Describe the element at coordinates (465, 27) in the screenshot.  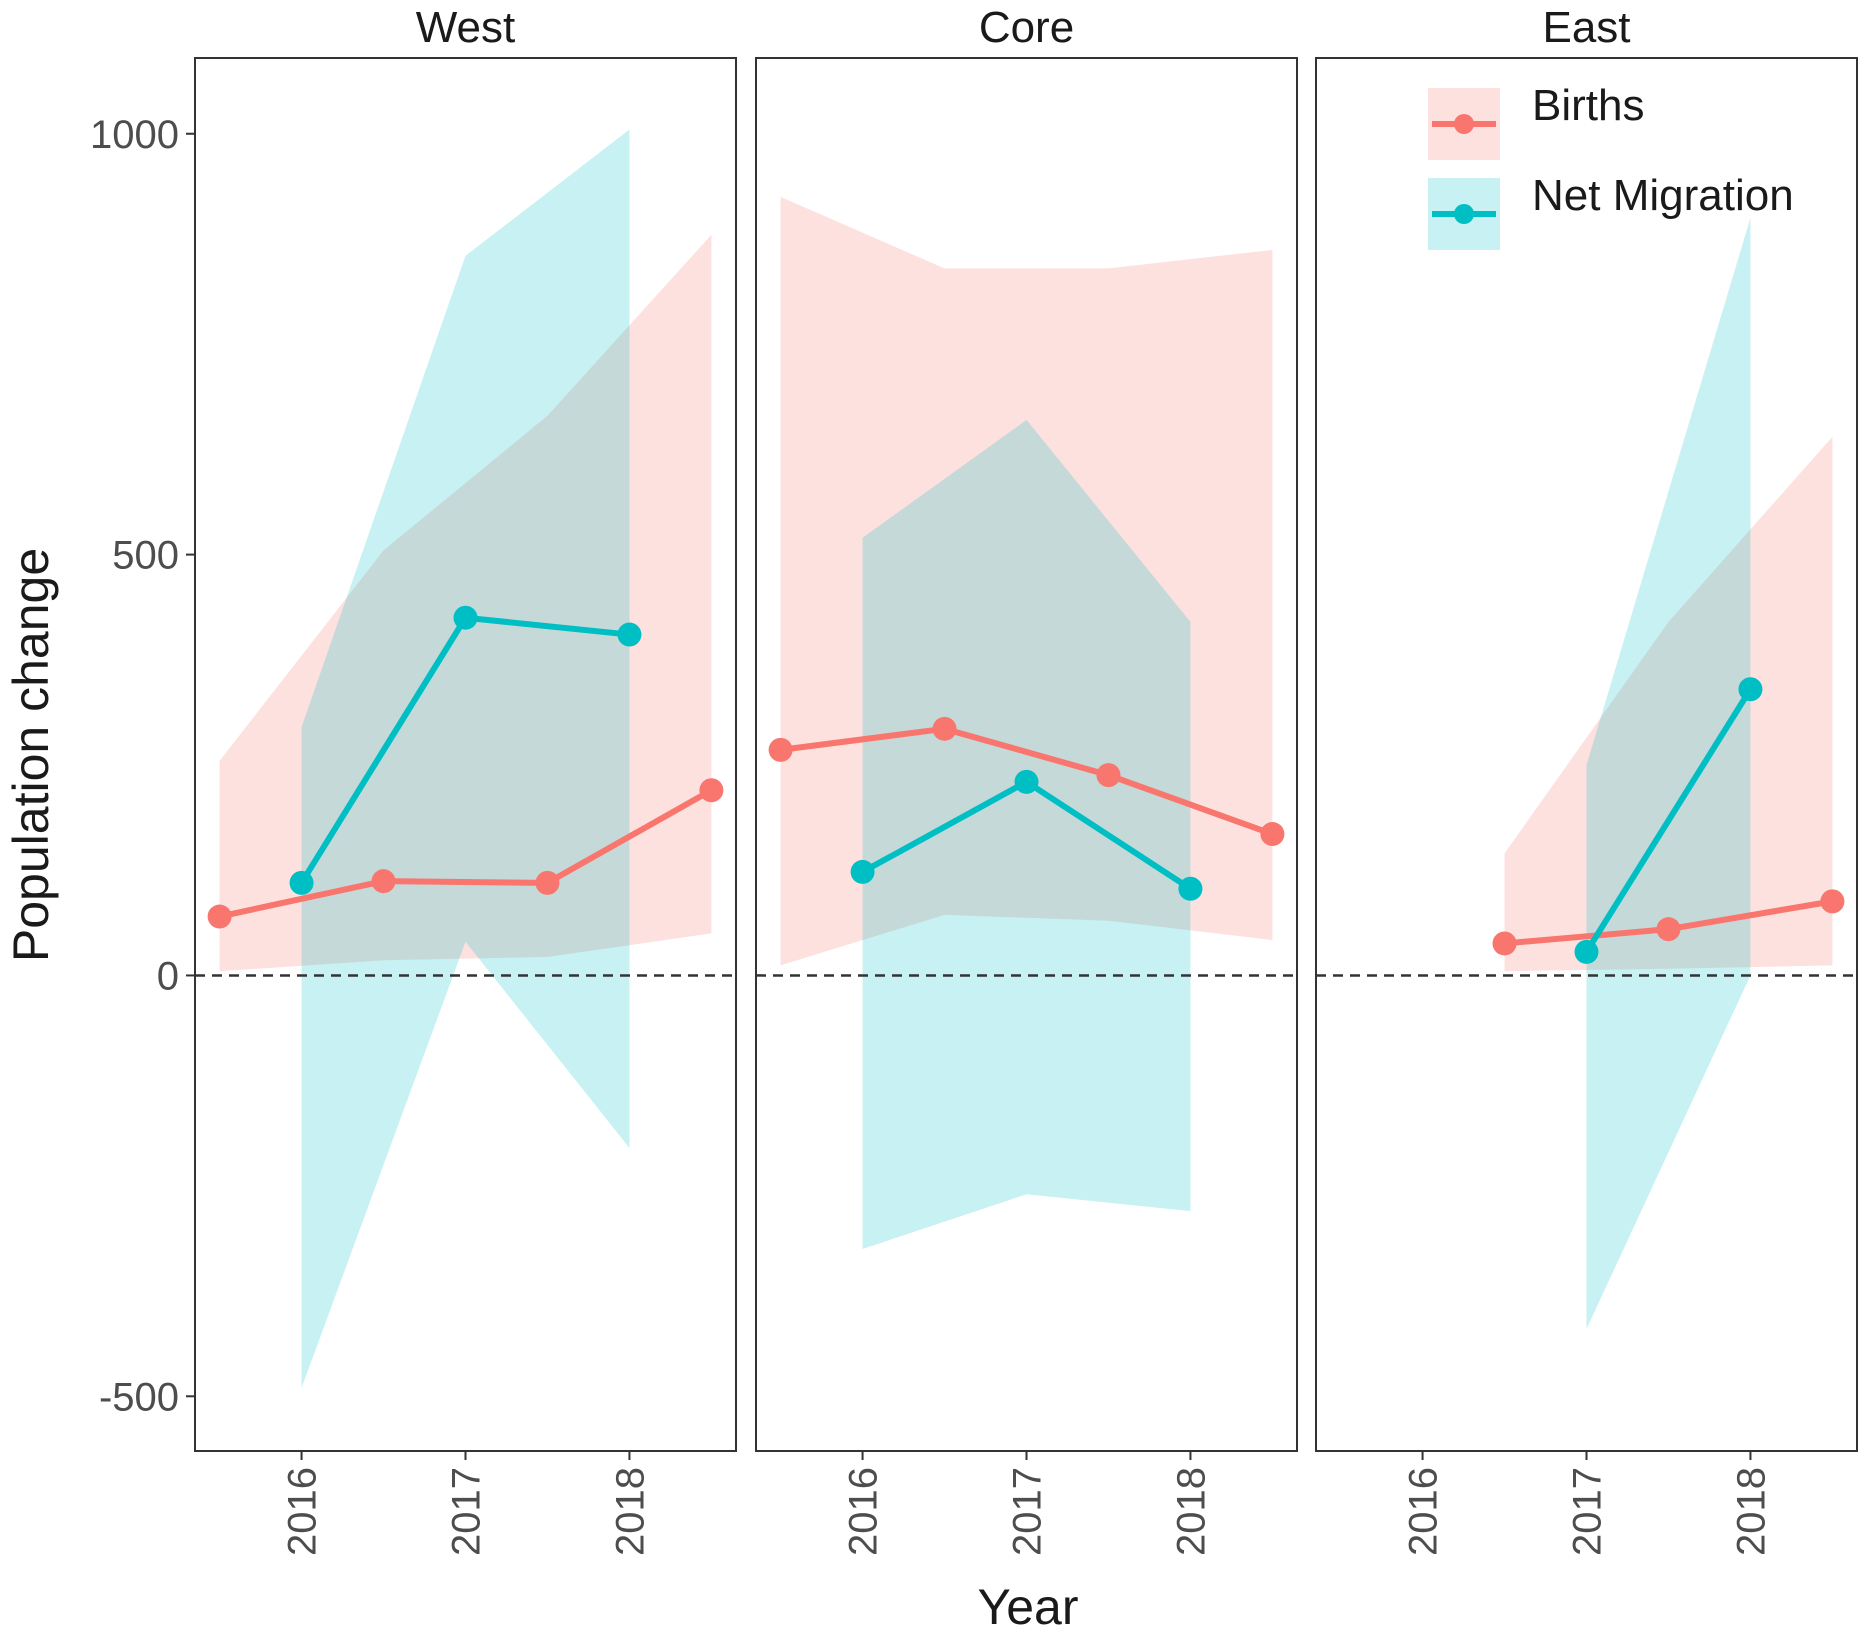
I see `facet-title-west: West` at that location.